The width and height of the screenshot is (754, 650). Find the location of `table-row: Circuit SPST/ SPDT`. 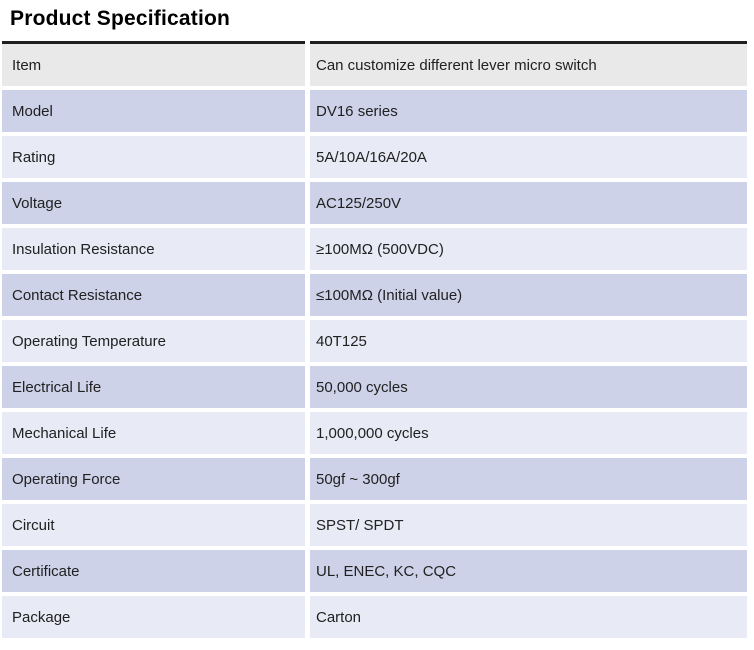

table-row: Circuit SPST/ SPDT is located at coordinates (374, 525).